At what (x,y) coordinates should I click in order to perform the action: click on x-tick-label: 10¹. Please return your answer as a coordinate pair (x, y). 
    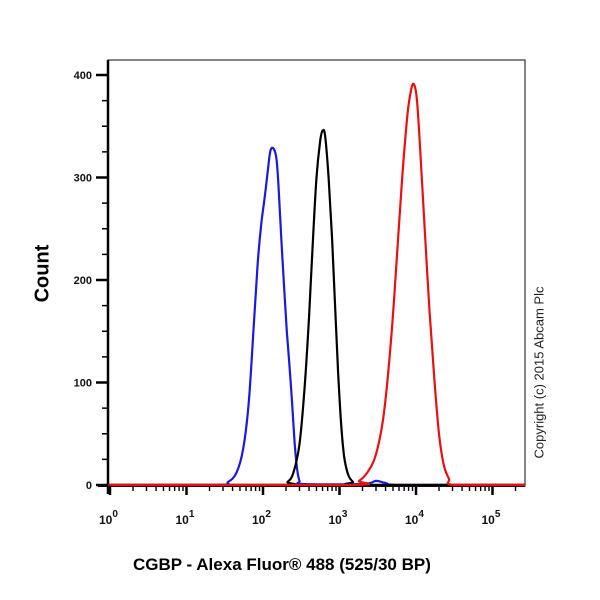
    Looking at the image, I should click on (185, 518).